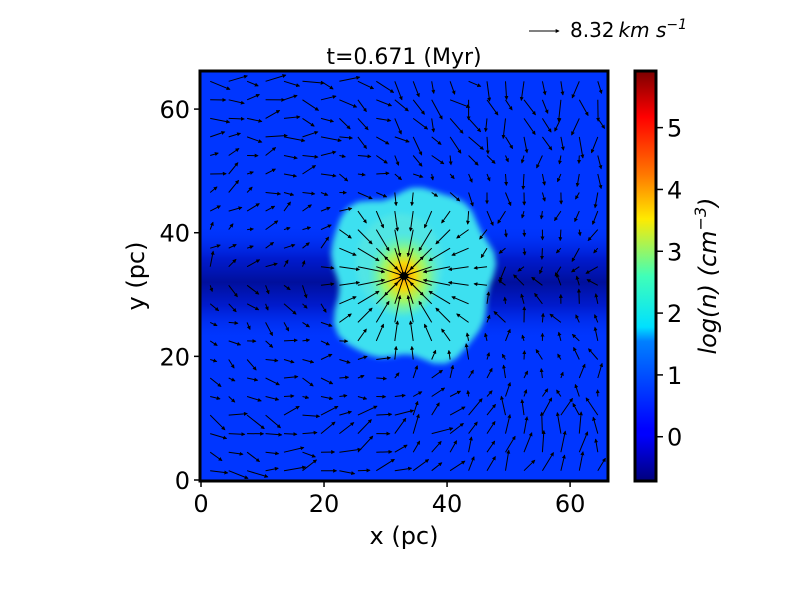 The image size is (800, 600). What do you see at coordinates (674, 438) in the screenshot?
I see `colorbar-tick-label: 0` at bounding box center [674, 438].